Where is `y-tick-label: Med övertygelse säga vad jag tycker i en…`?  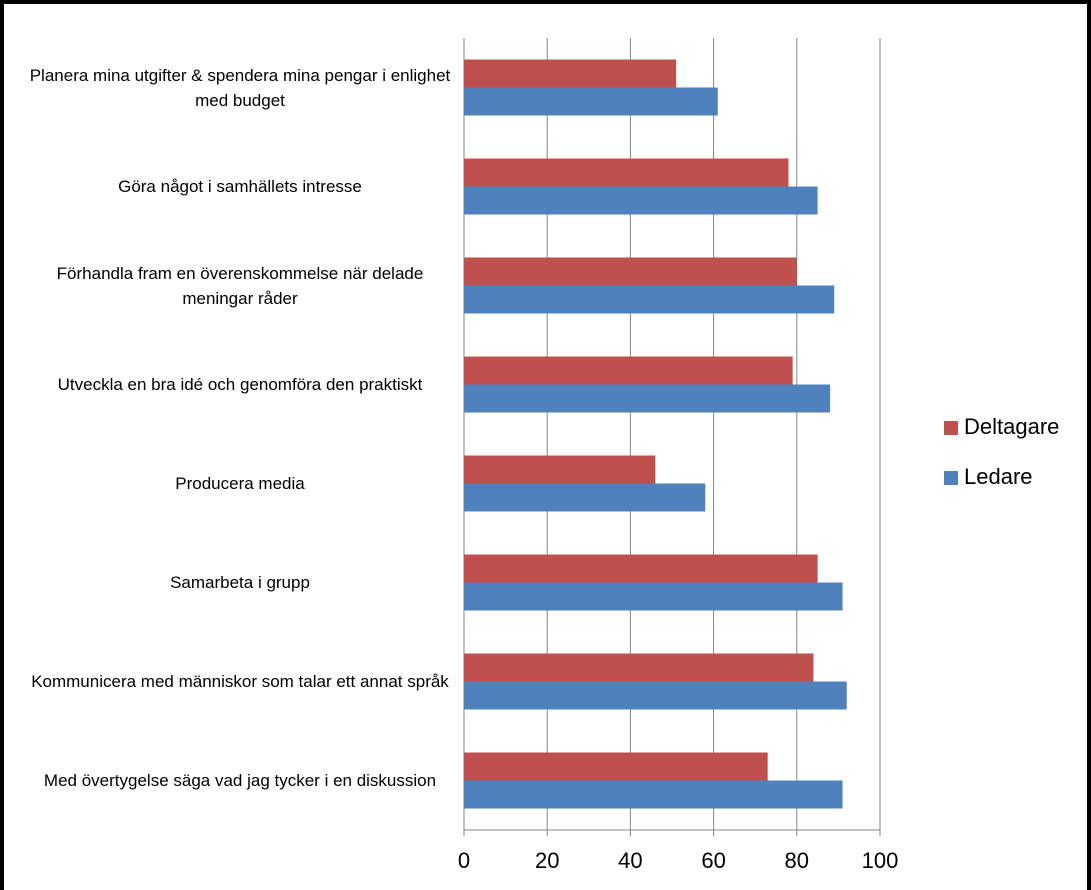 y-tick-label: Med övertygelse säga vad jag tycker i en… is located at coordinates (240, 780).